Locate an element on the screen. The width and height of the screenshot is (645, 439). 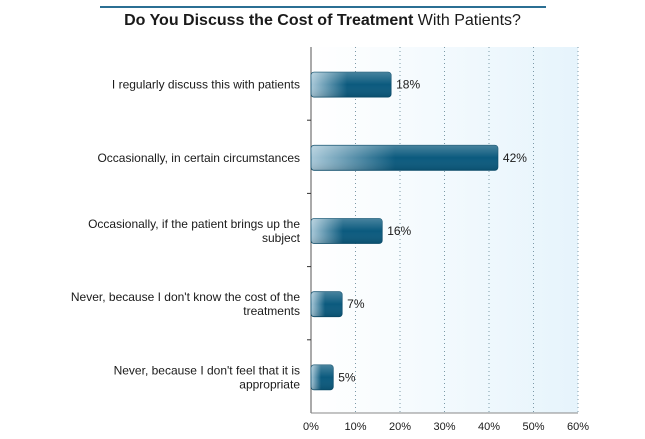
x-tick-label: 50% is located at coordinates (533, 427).